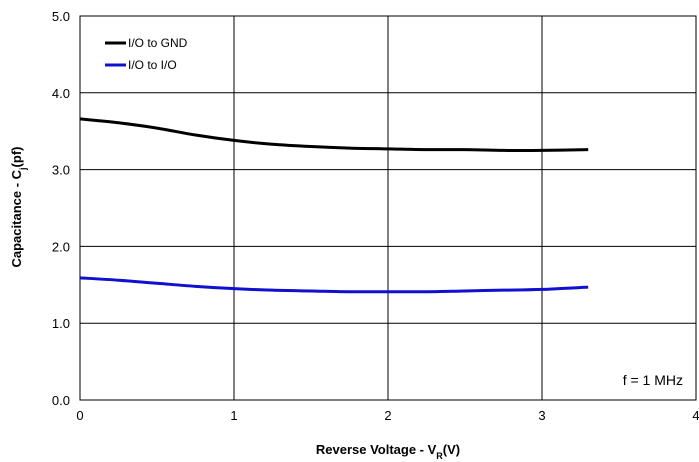 This screenshot has width=699, height=462. Describe the element at coordinates (61, 246) in the screenshot. I see `y-tick-label: 2.0` at that location.